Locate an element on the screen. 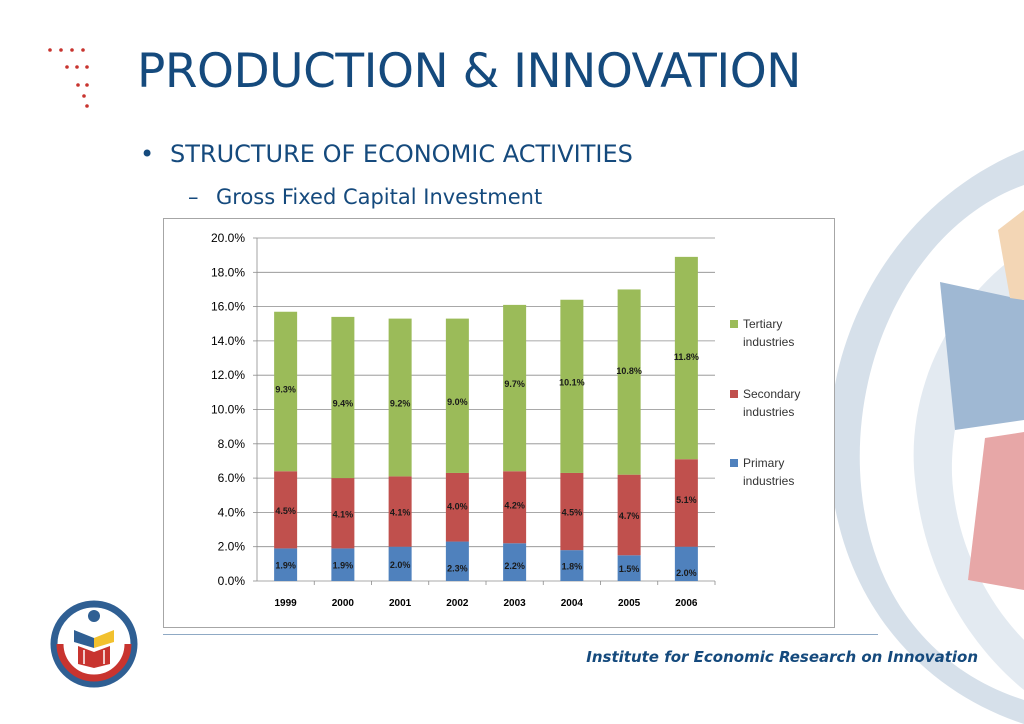 This screenshot has width=1024, height=724. legend-label: Secondary is located at coordinates (771, 394).